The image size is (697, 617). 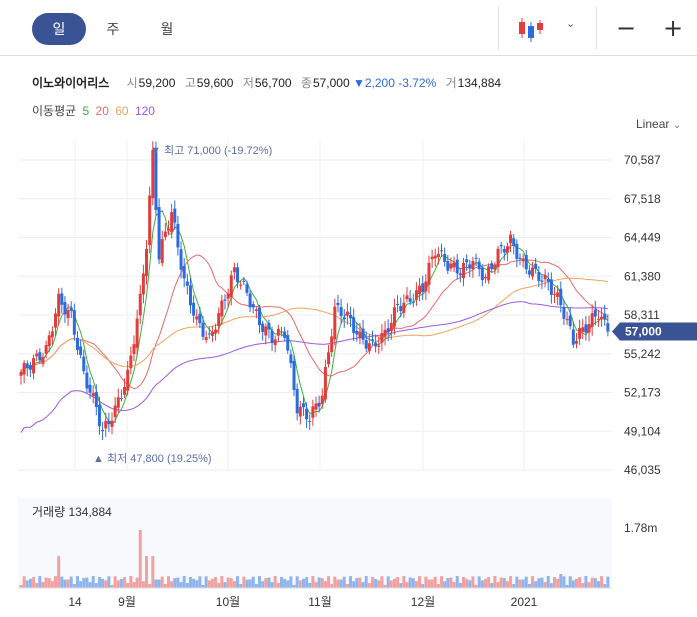 What do you see at coordinates (331, 83) in the screenshot?
I see `close-value: 57,000` at bounding box center [331, 83].